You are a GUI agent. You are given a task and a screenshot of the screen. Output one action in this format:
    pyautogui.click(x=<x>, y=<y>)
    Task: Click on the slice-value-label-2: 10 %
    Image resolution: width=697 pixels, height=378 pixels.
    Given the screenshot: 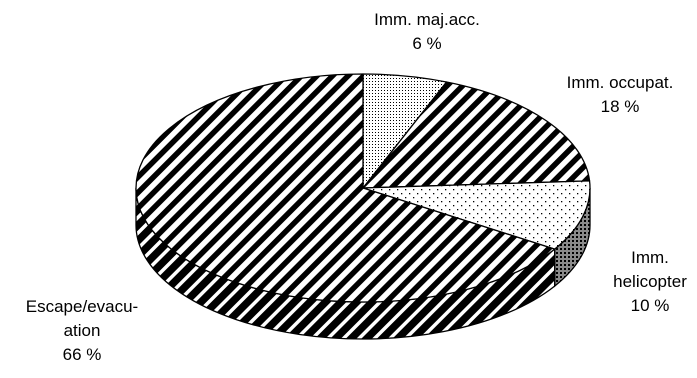 What is the action you would take?
    pyautogui.click(x=650, y=305)
    